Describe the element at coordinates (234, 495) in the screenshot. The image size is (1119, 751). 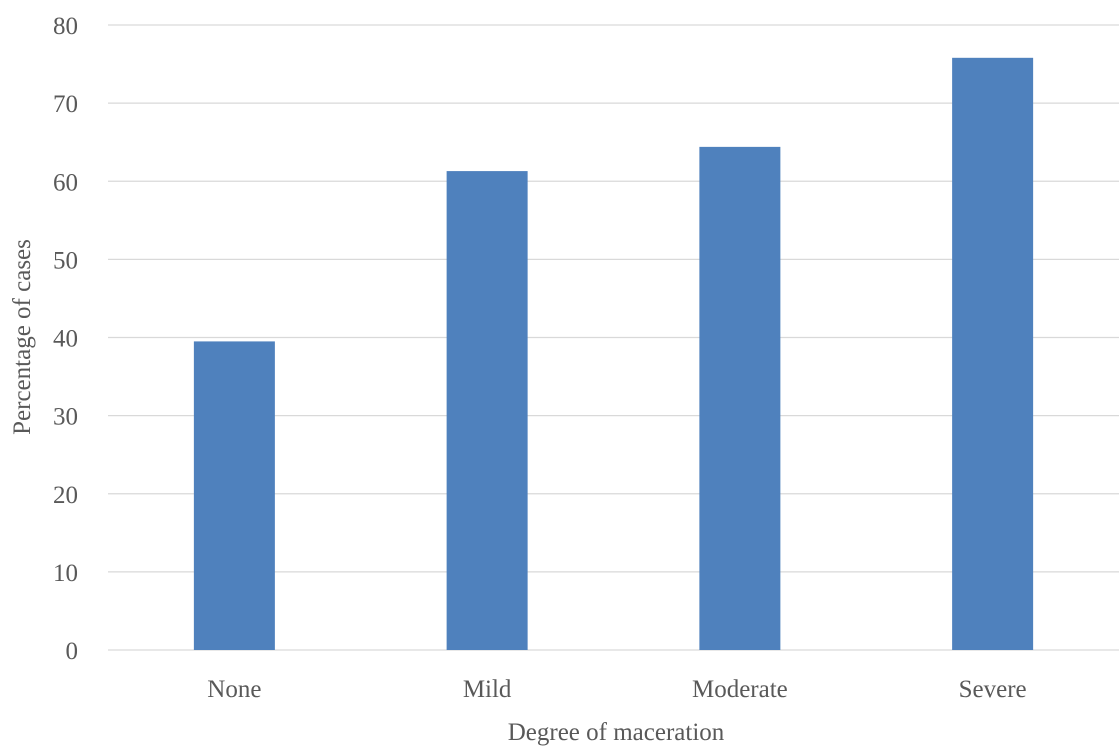
I see `bar-none` at that location.